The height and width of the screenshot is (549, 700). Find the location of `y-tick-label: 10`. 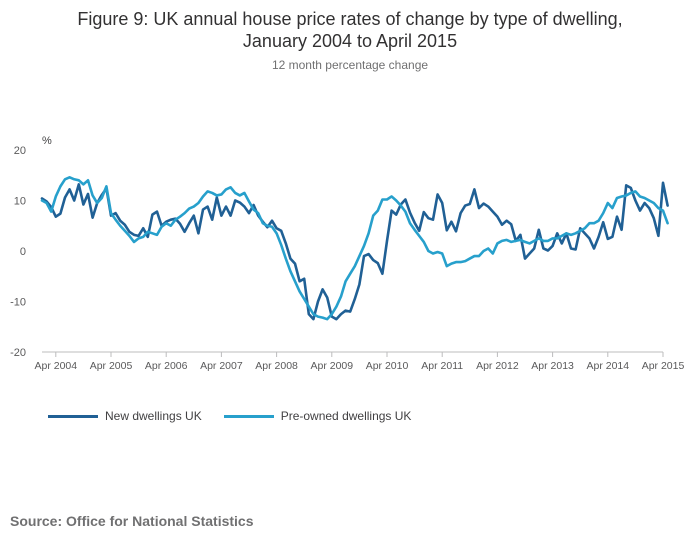

y-tick-label: 10 is located at coordinates (20, 202).